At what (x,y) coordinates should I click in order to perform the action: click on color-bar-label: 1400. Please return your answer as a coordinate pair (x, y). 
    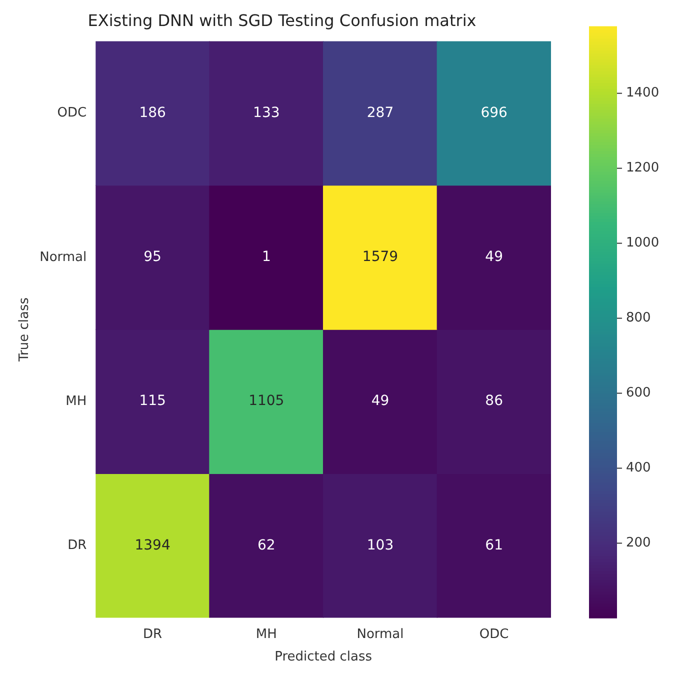
    Looking at the image, I should click on (643, 93).